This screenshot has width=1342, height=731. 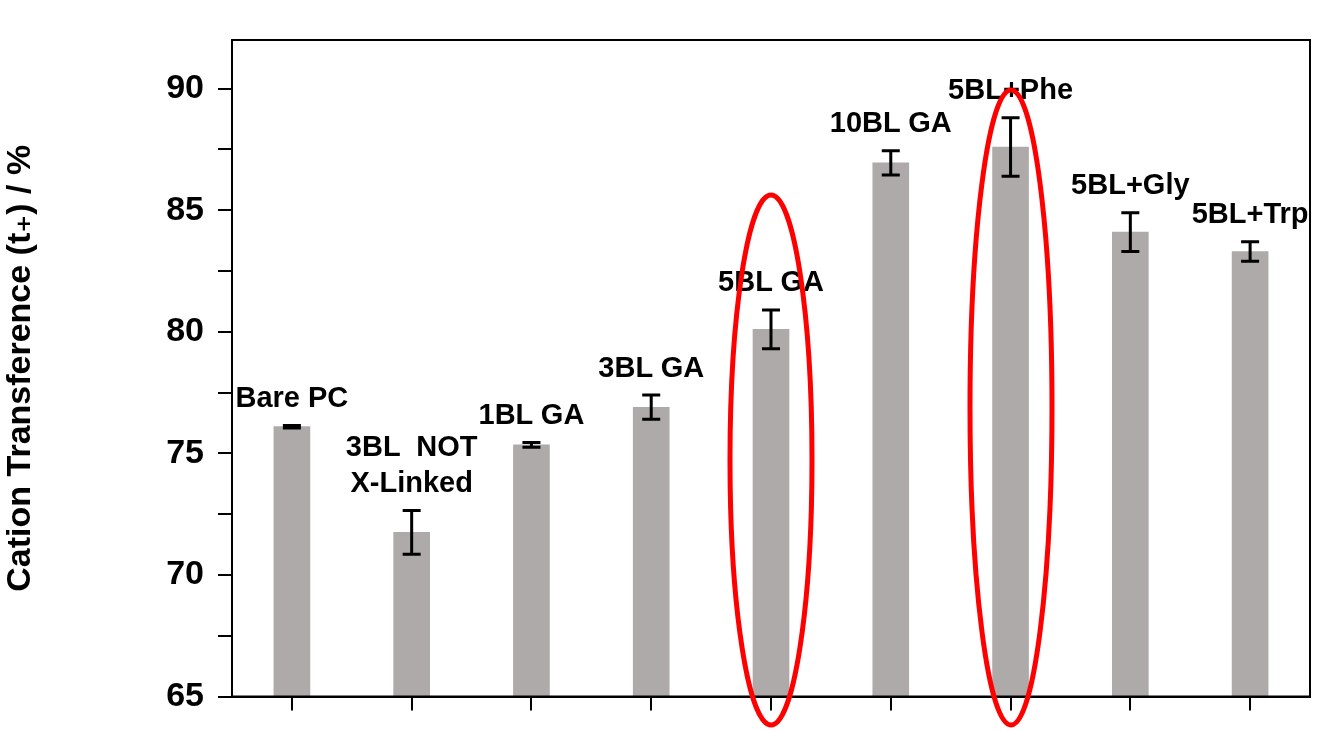 I want to click on y-tick-label: 90, so click(x=185, y=86).